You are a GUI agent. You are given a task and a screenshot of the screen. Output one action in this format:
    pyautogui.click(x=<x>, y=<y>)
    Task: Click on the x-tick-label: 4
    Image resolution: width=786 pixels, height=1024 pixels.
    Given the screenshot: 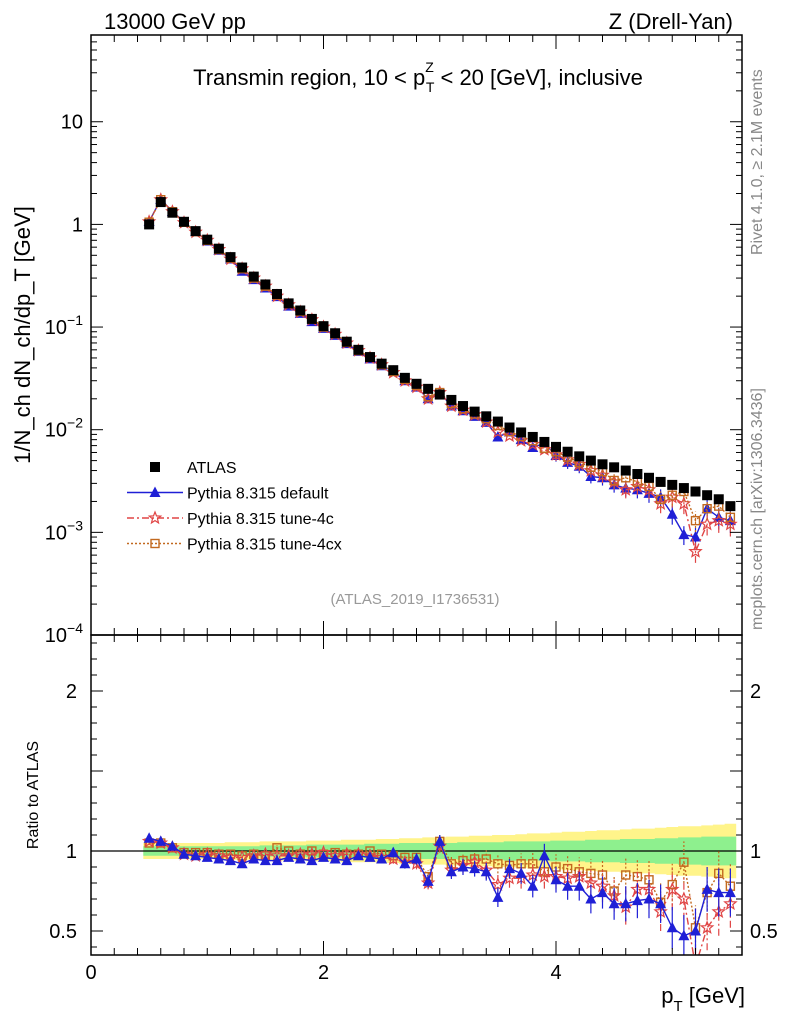 What is the action you would take?
    pyautogui.click(x=555, y=973)
    